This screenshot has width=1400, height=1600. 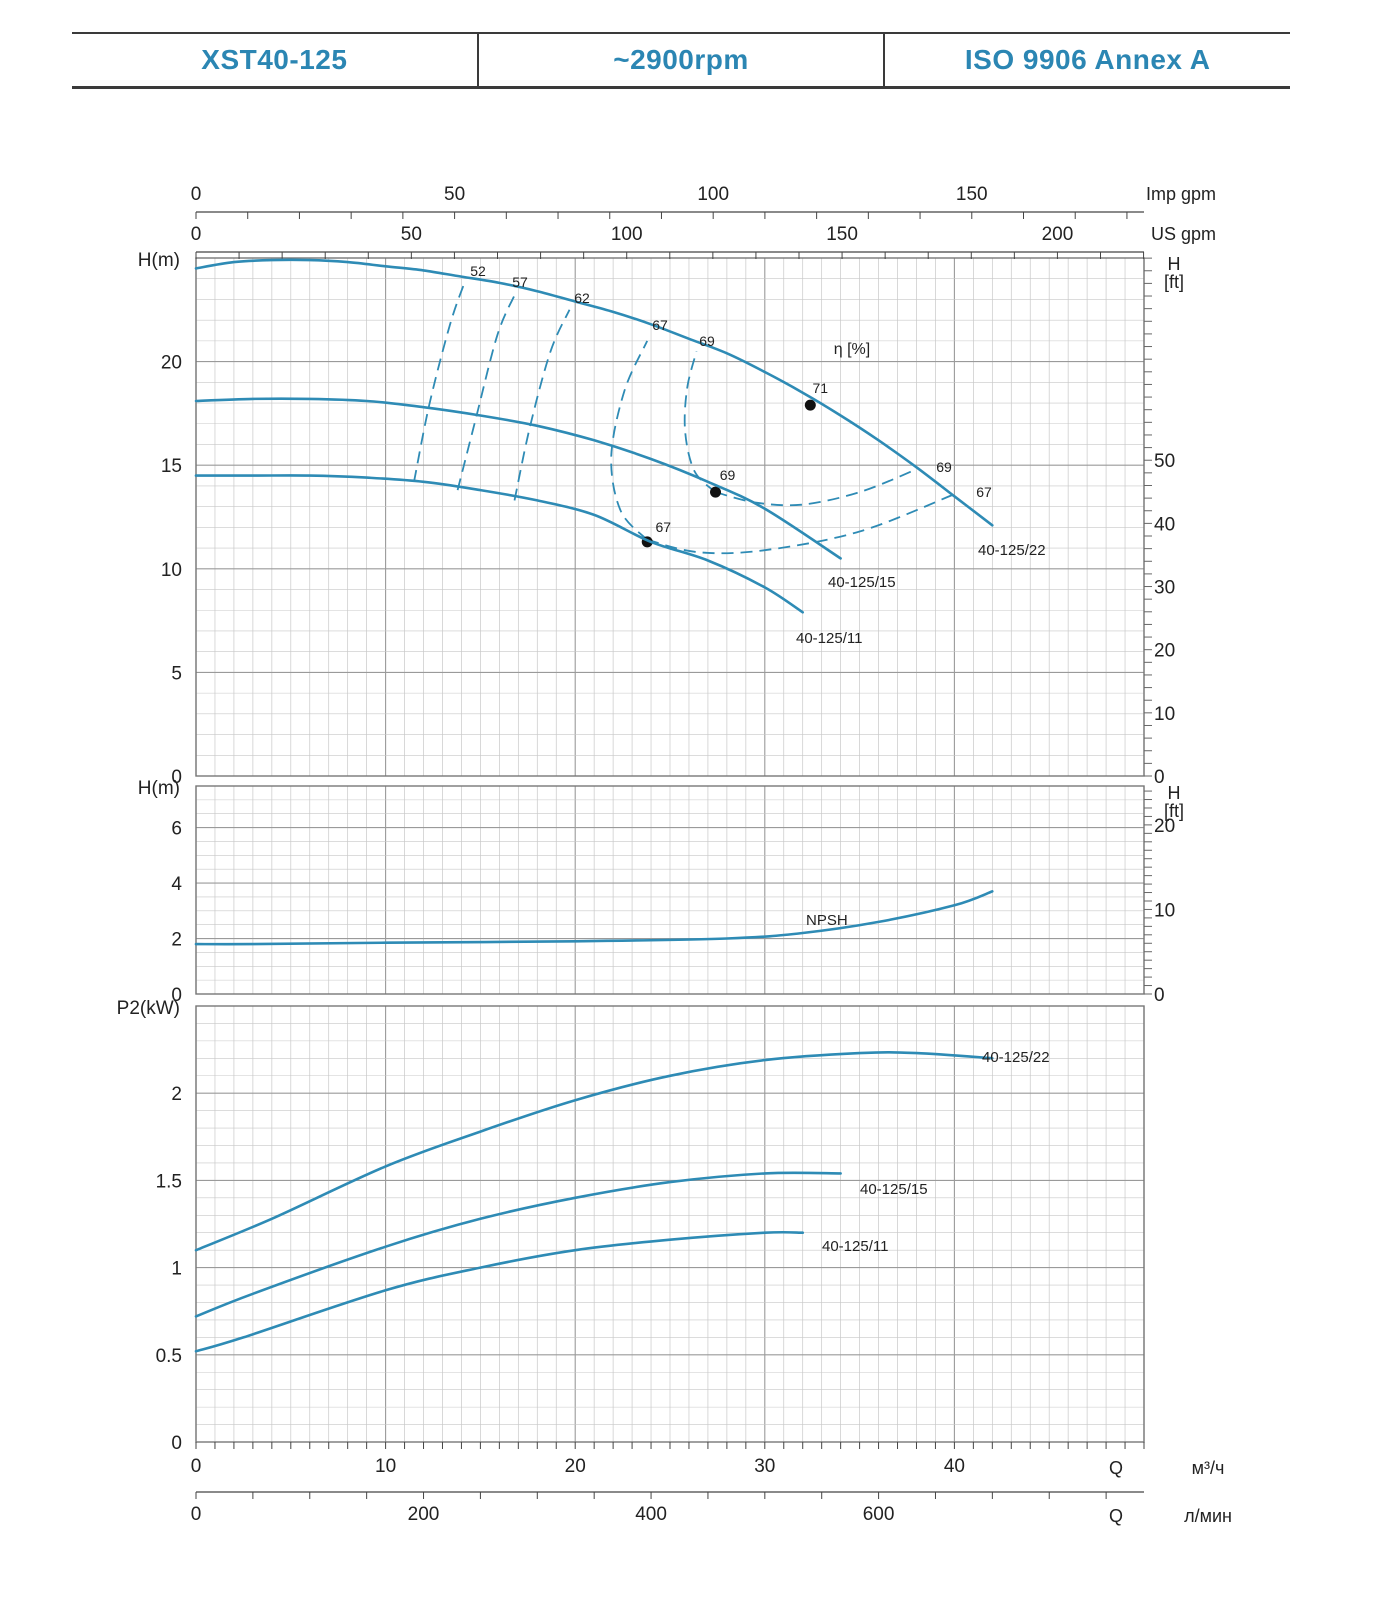 I want to click on rotation-speed: ~2900rpm, so click(x=680, y=60).